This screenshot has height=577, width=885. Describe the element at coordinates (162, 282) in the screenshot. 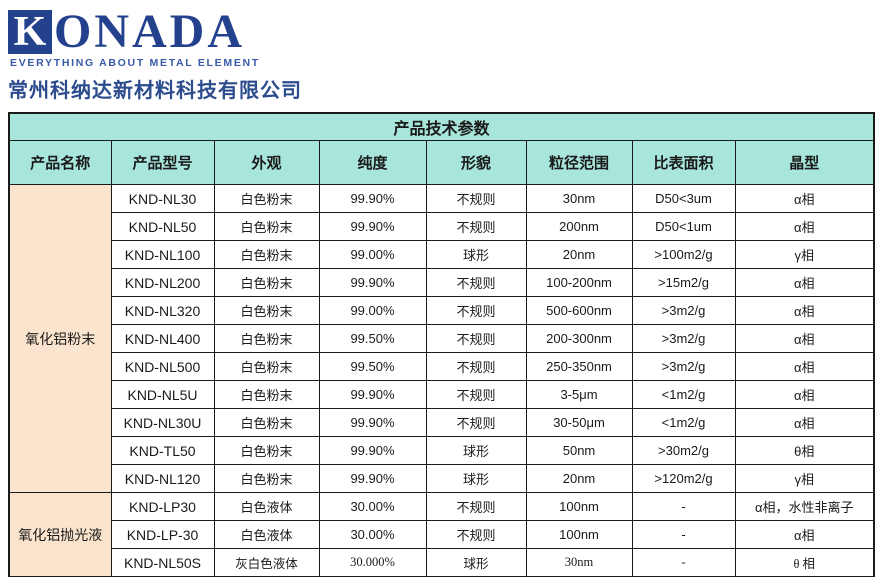

I see `cell-model: KND-NL200` at that location.